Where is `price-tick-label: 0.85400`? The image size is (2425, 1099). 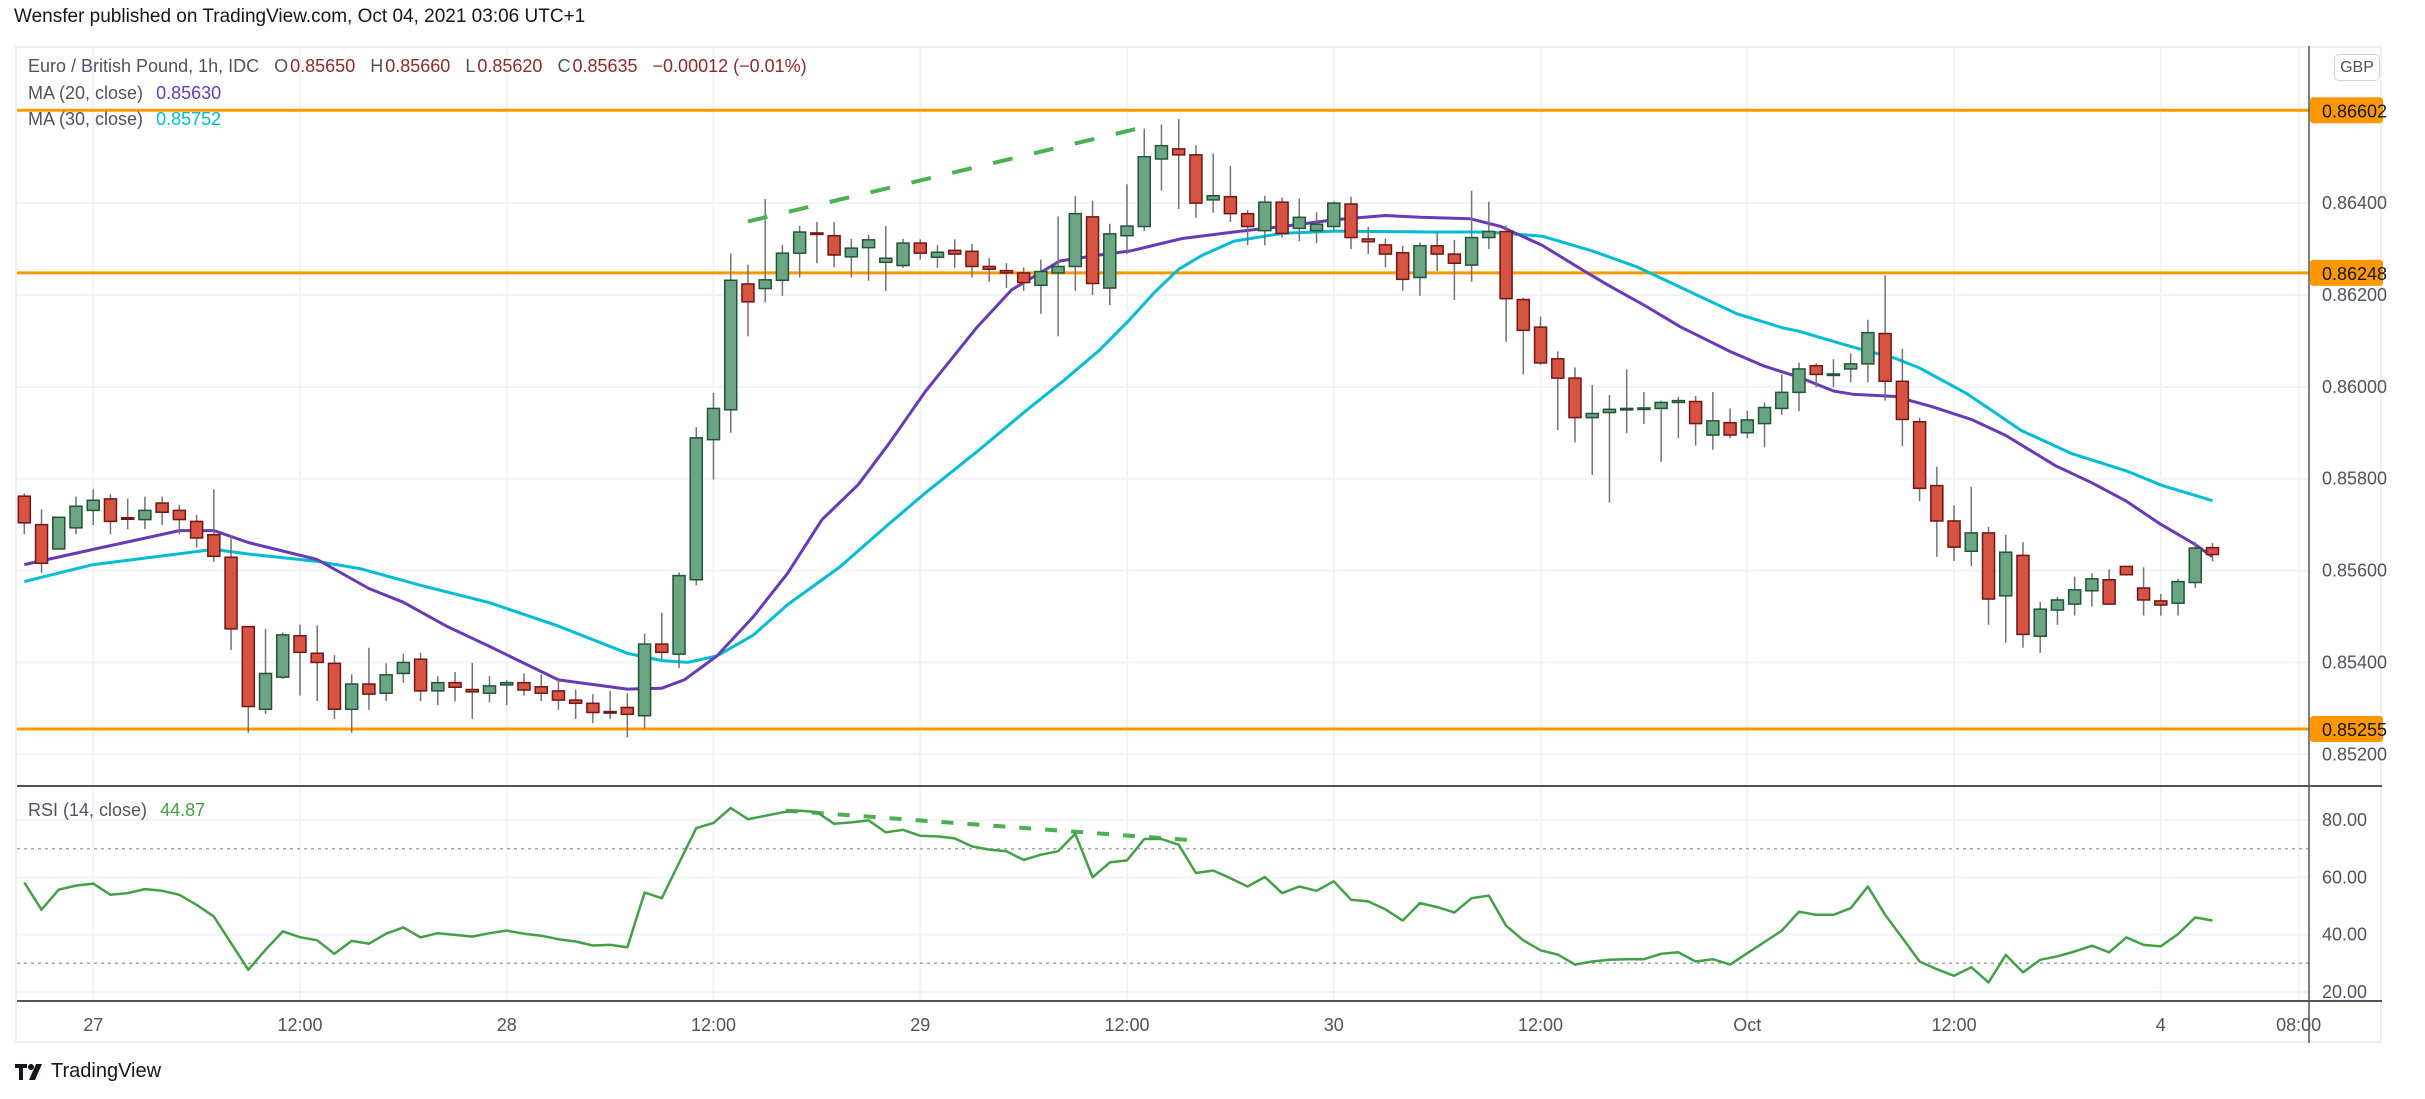 price-tick-label: 0.85400 is located at coordinates (2354, 662).